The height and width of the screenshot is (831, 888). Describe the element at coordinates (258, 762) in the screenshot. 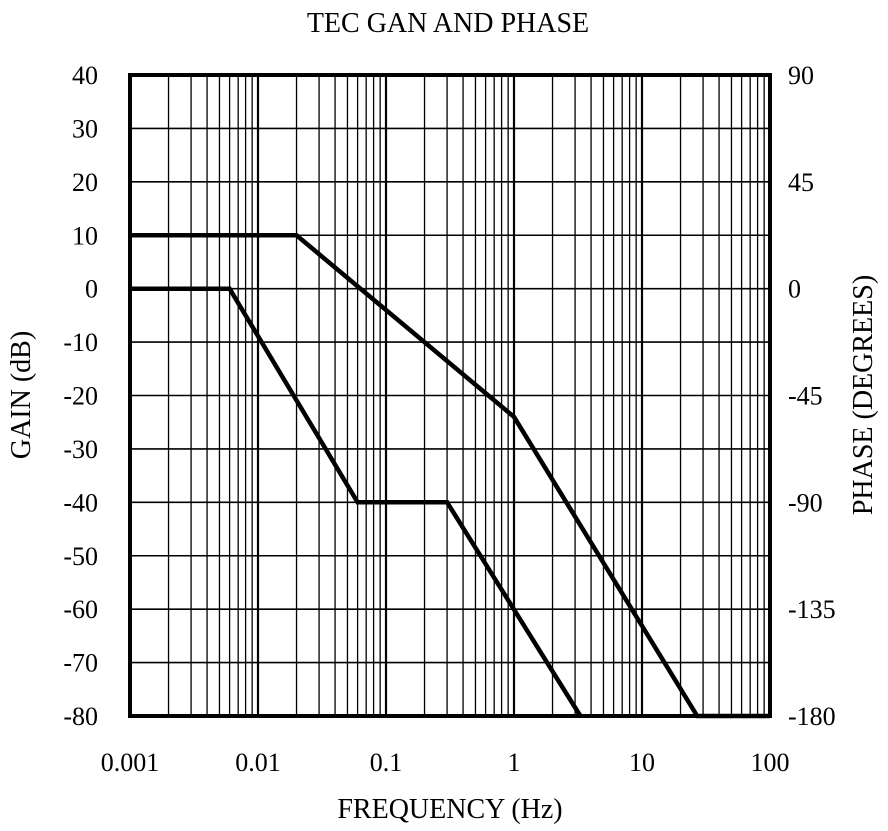

I see `x-tick-label: 0.01` at that location.